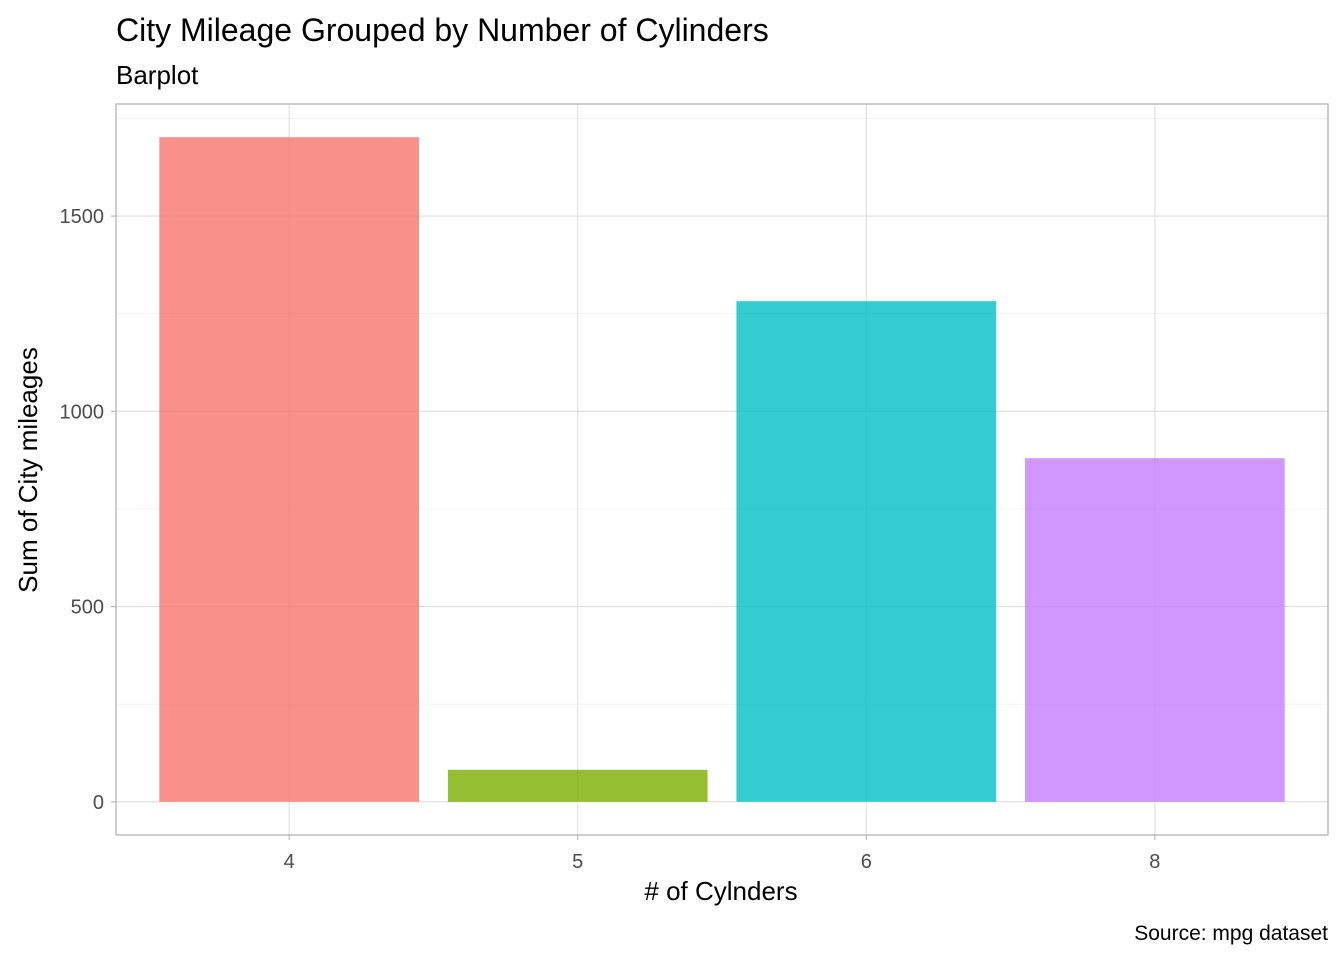 The image size is (1344, 960). What do you see at coordinates (1154, 862) in the screenshot?
I see `x-tick-label: 8` at bounding box center [1154, 862].